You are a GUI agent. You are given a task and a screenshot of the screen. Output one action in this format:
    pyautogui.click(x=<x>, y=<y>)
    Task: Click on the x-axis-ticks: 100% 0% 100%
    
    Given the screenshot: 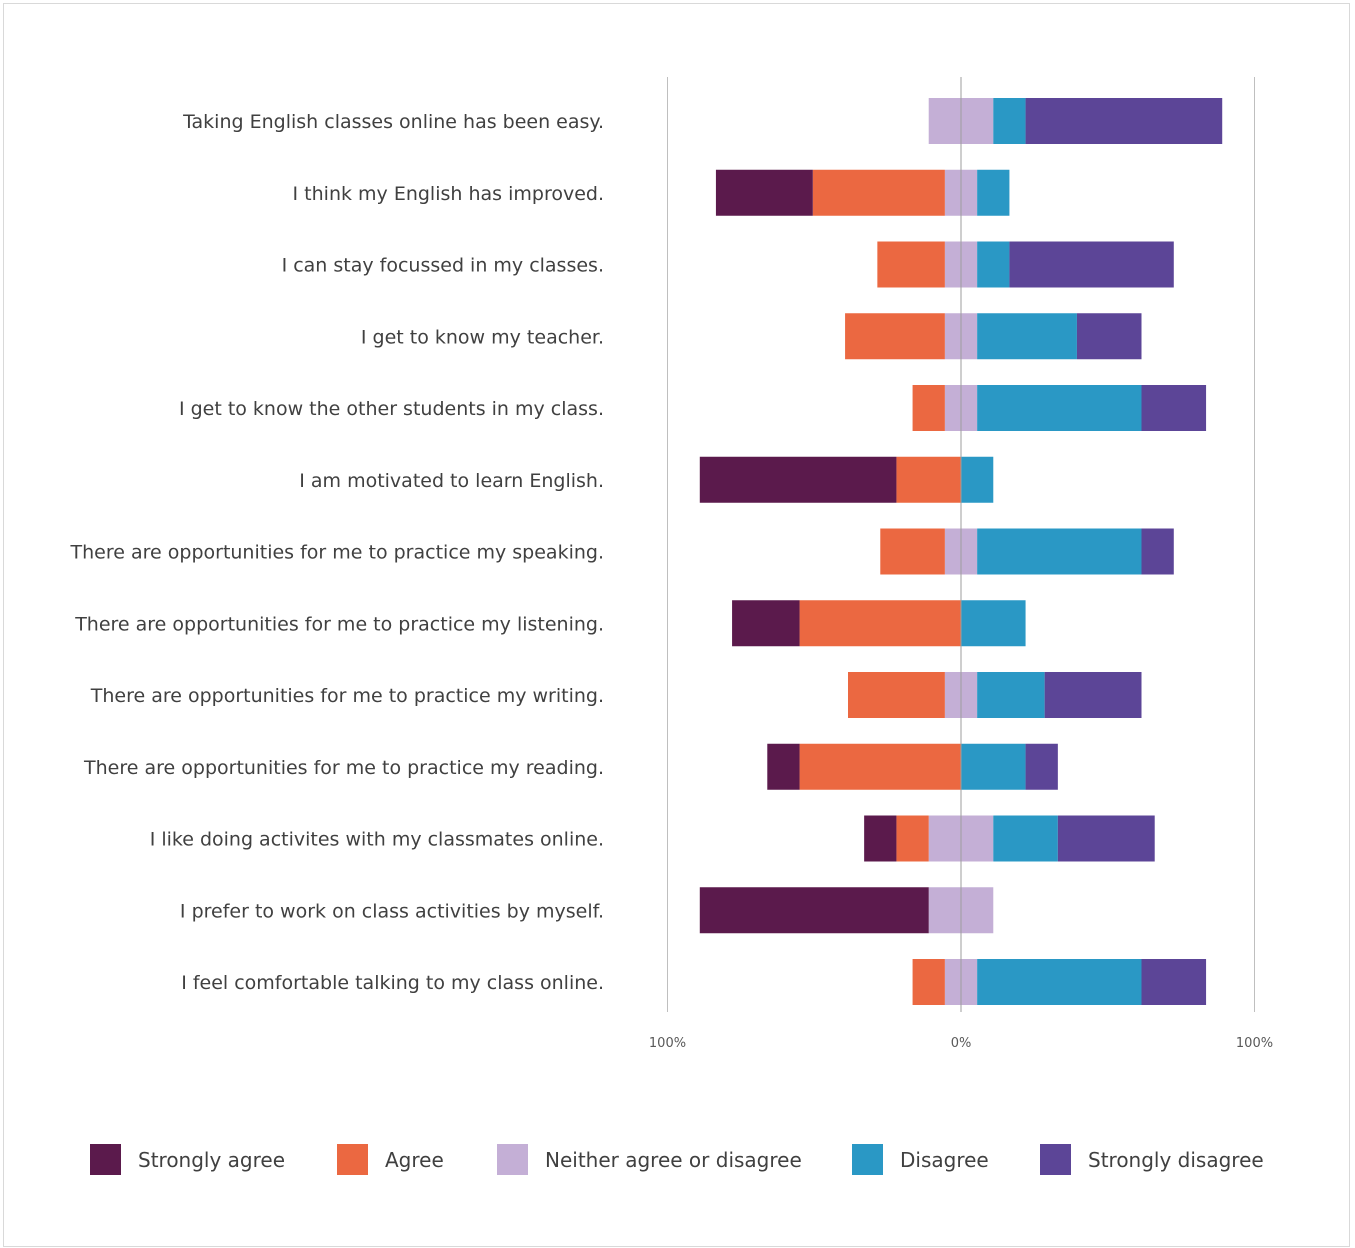 What is the action you would take?
    pyautogui.click(x=961, y=1043)
    